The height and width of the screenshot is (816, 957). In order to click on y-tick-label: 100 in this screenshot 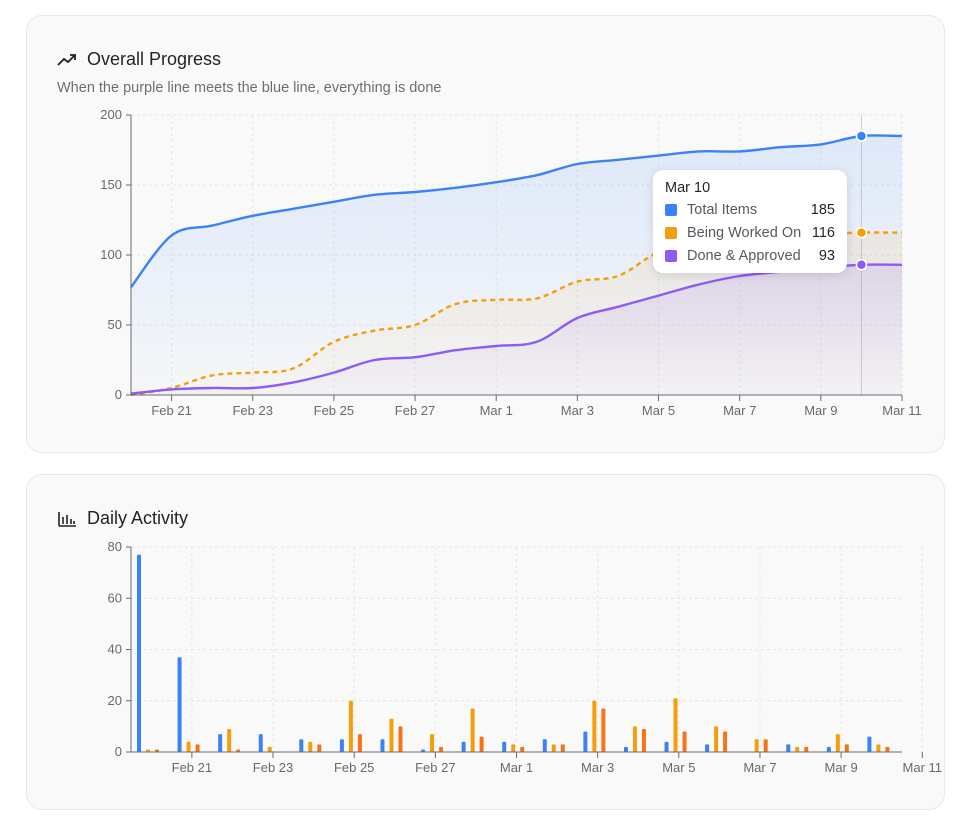, I will do `click(111, 254)`.